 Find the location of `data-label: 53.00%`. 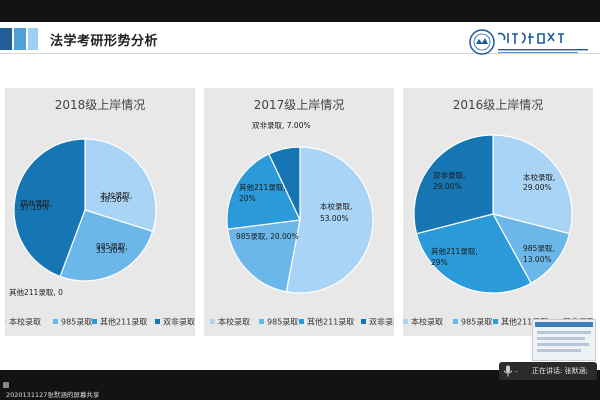

data-label: 53.00% is located at coordinates (334, 218).